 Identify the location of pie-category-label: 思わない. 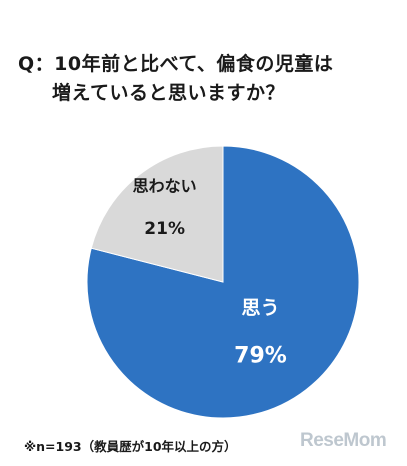
(165, 185).